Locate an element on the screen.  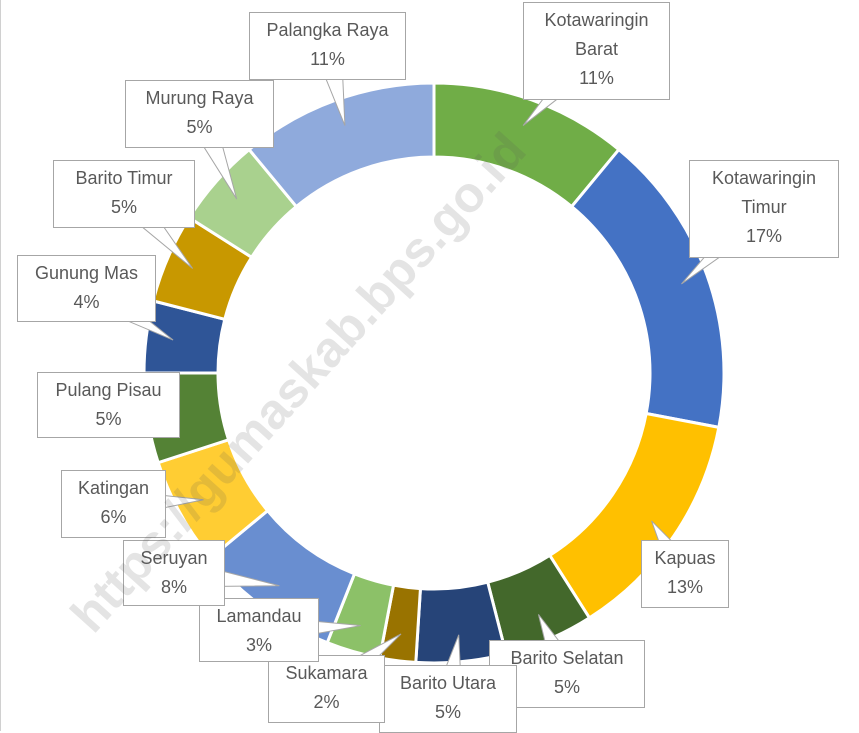
data-label: Seruyan 8% is located at coordinates (174, 573).